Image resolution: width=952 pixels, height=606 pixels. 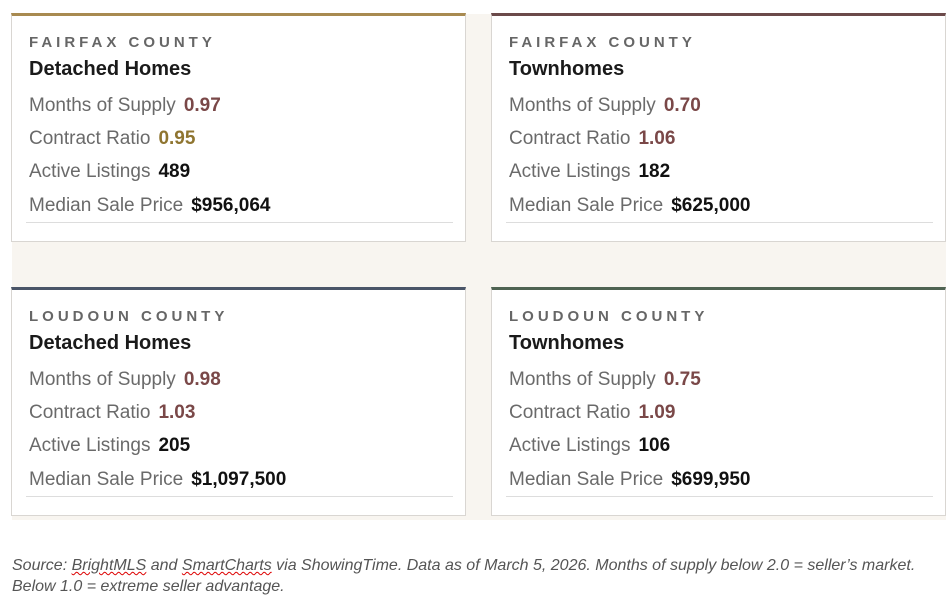 I want to click on median-sale-price-row: Median Sale Price $956,064, so click(x=149, y=206).